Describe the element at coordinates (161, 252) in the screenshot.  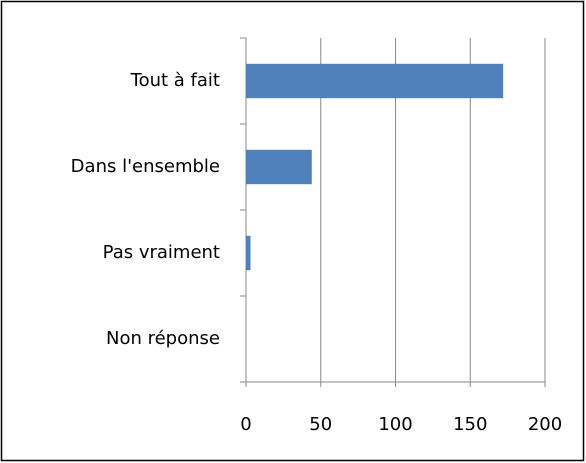
I see `y-tick-label: Pas vraiment` at that location.